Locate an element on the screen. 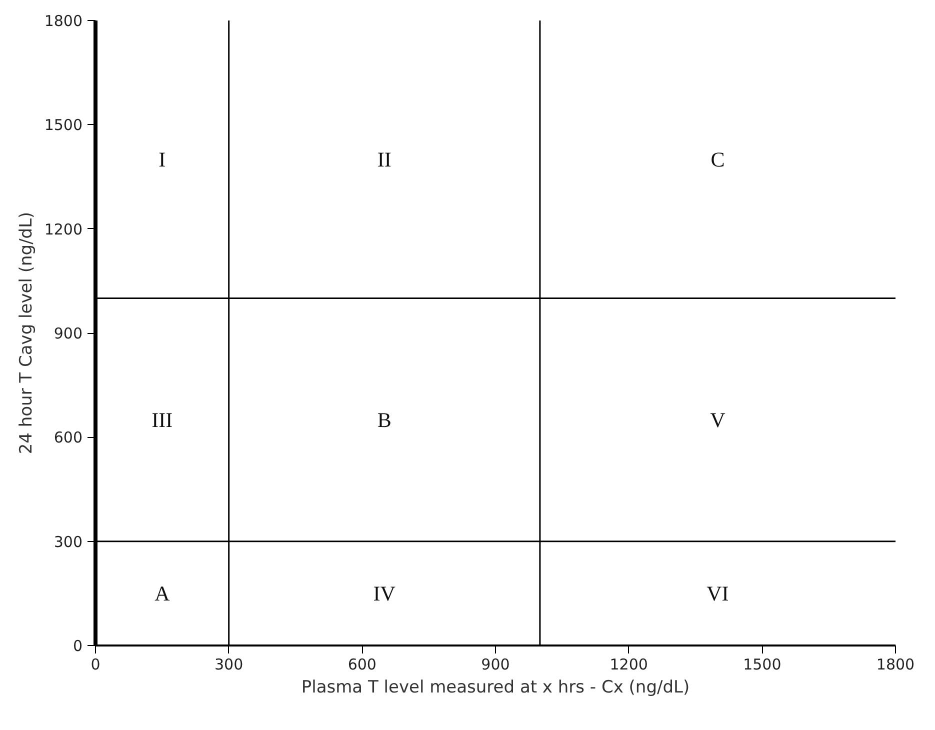 The height and width of the screenshot is (730, 935). x-axis-title: Plasma T level measured at x hrs - Cx (ng/dL) is located at coordinates (495, 688).